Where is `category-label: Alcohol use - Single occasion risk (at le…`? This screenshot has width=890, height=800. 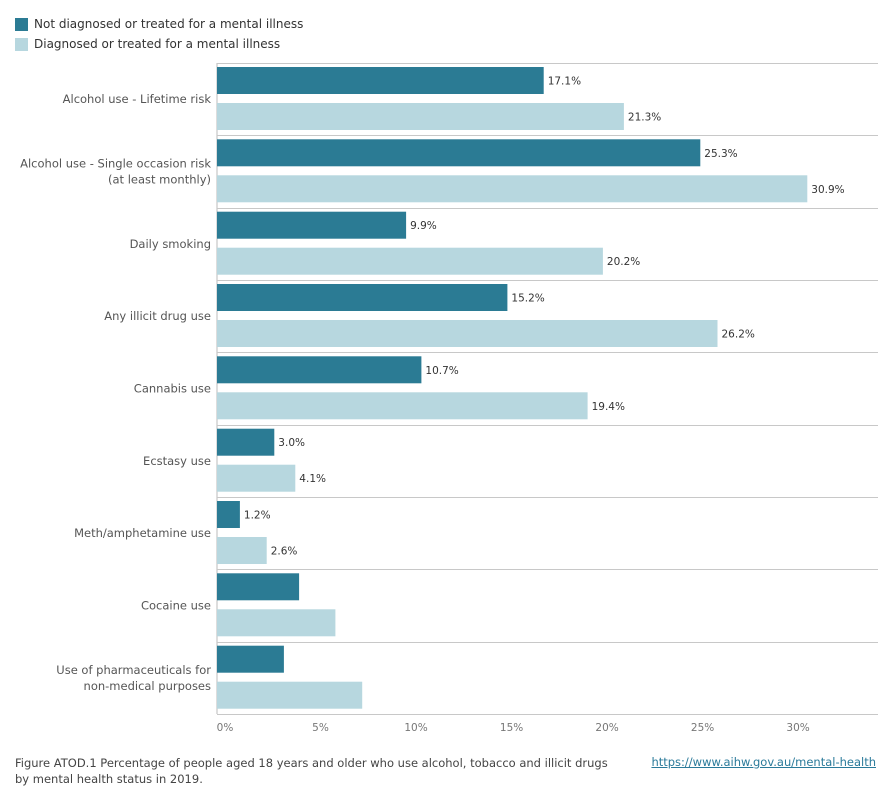
category-label: Alcohol use - Single occasion risk (at le… is located at coordinates (115, 172).